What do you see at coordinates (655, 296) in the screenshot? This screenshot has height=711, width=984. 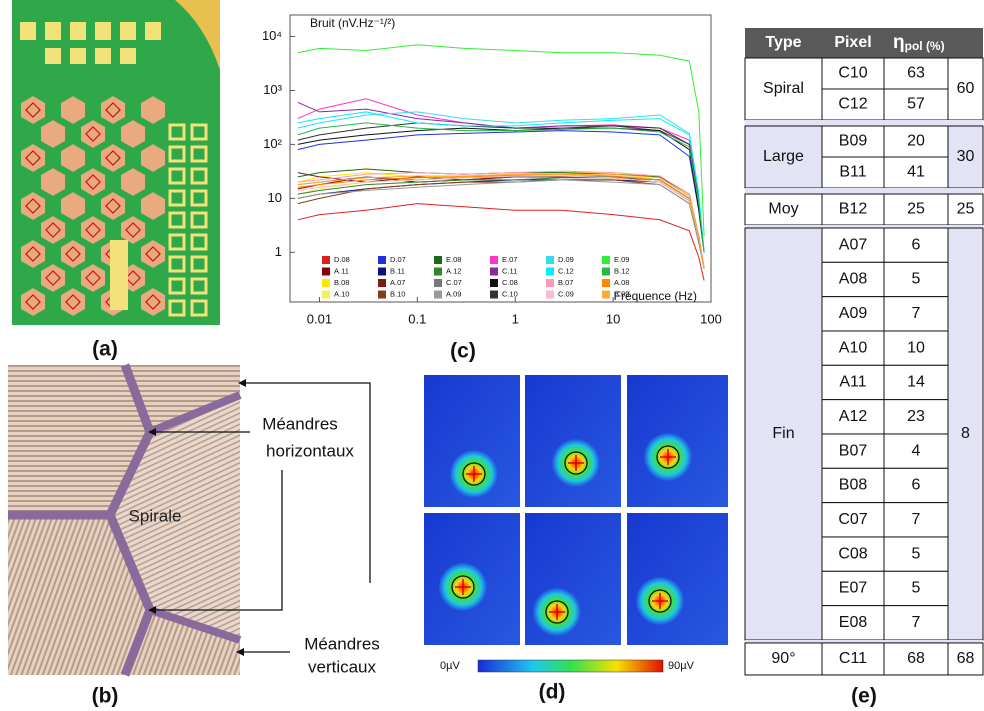 I see `x-axis-label: Fréquence (Hz)` at bounding box center [655, 296].